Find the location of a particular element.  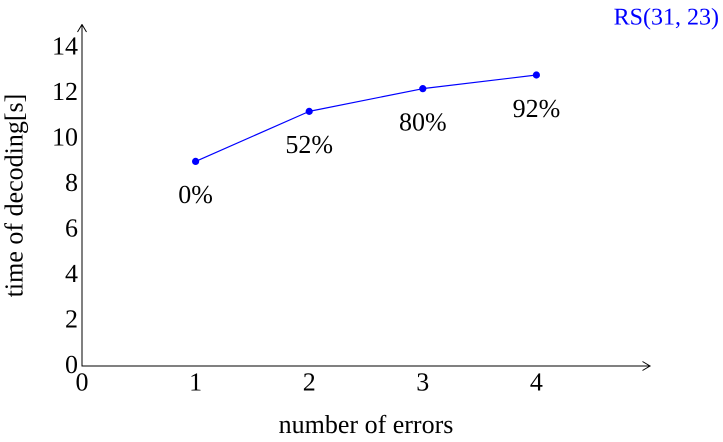

annotation: 52% is located at coordinates (309, 145).